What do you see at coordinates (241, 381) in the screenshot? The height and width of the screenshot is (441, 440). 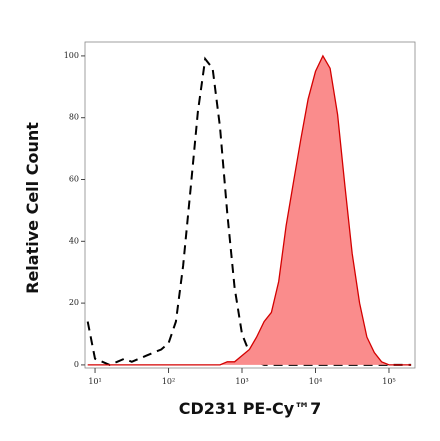 I see `x-tick-label: 10³` at bounding box center [241, 381].